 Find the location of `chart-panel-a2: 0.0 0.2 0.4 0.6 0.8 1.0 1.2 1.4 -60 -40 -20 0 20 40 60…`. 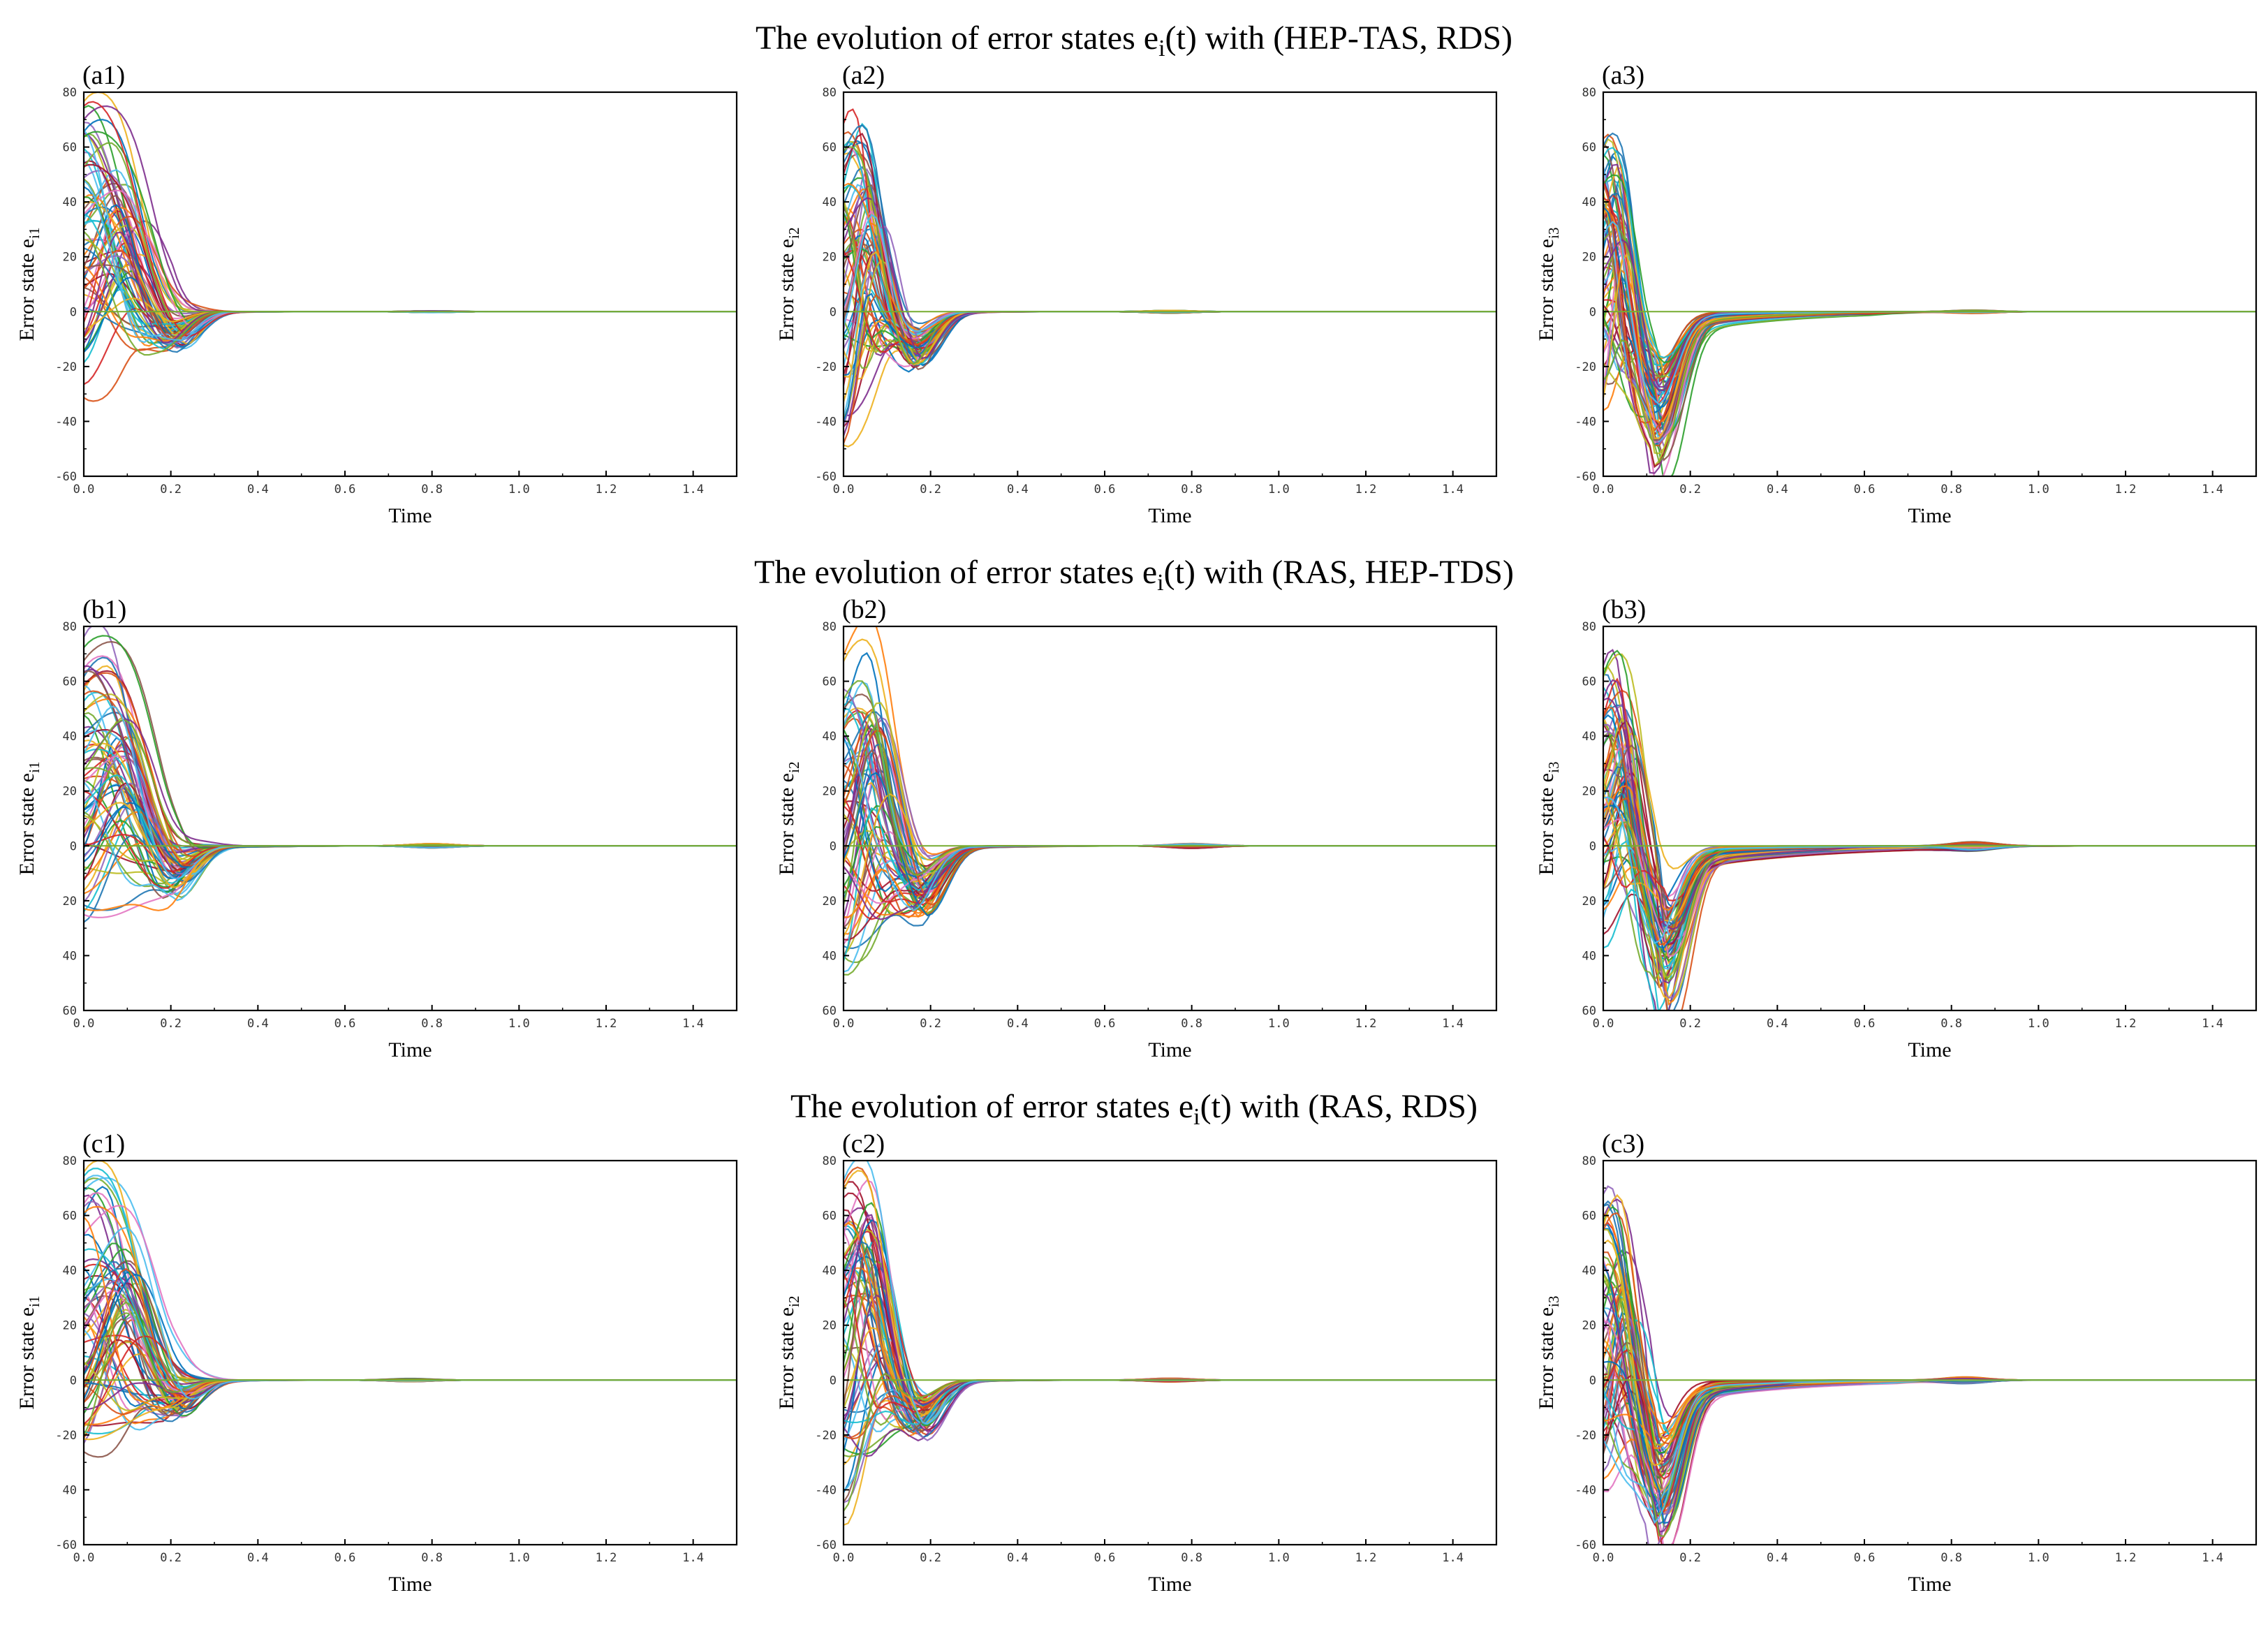

chart-panel-a2: 0.0 0.2 0.4 0.6 0.8 1.0 1.2 1.4 -60 -40 -20 0 20 40 60… is located at coordinates (1136, 294).